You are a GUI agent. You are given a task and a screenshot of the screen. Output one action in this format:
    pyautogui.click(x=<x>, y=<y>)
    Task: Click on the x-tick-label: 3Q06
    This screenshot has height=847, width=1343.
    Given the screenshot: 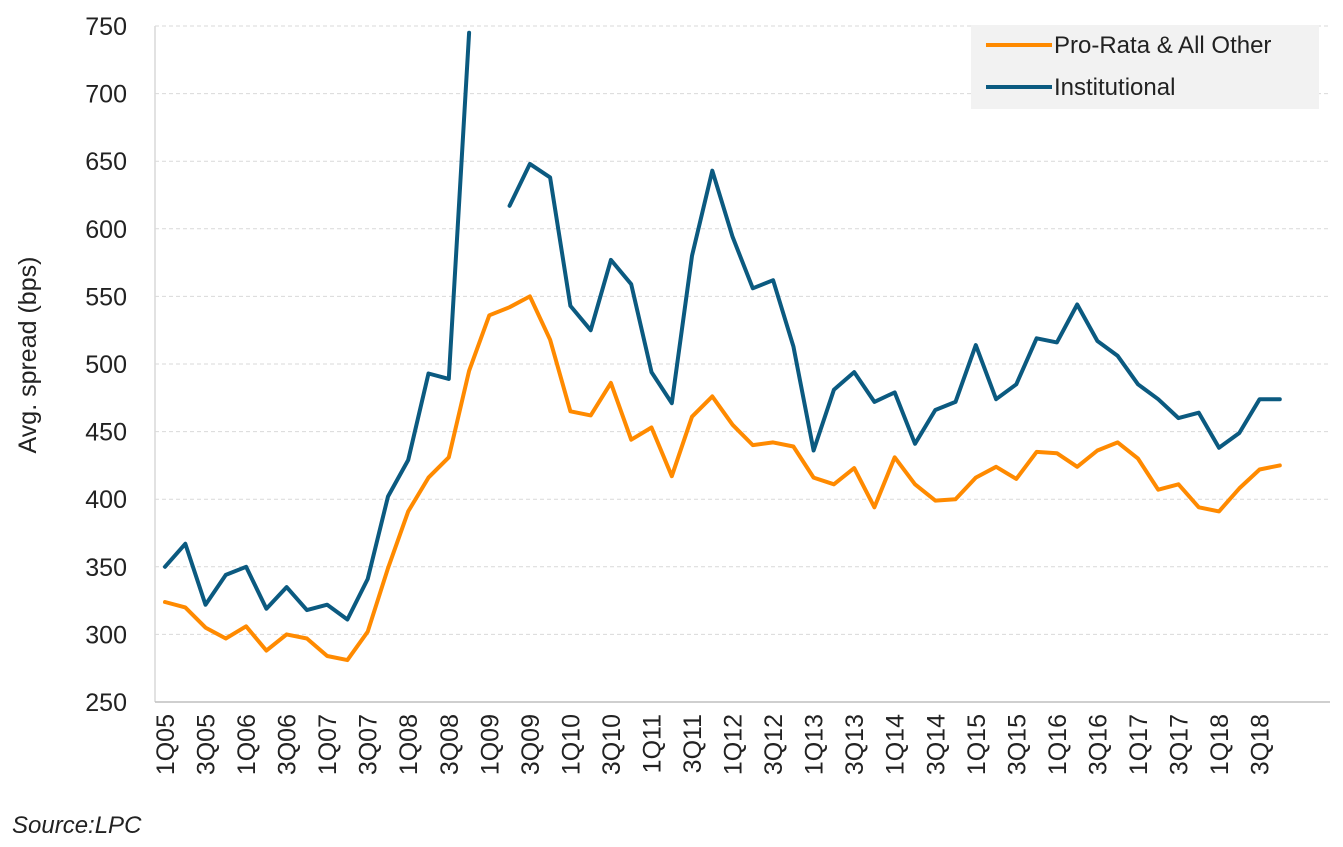 What is the action you would take?
    pyautogui.click(x=288, y=744)
    